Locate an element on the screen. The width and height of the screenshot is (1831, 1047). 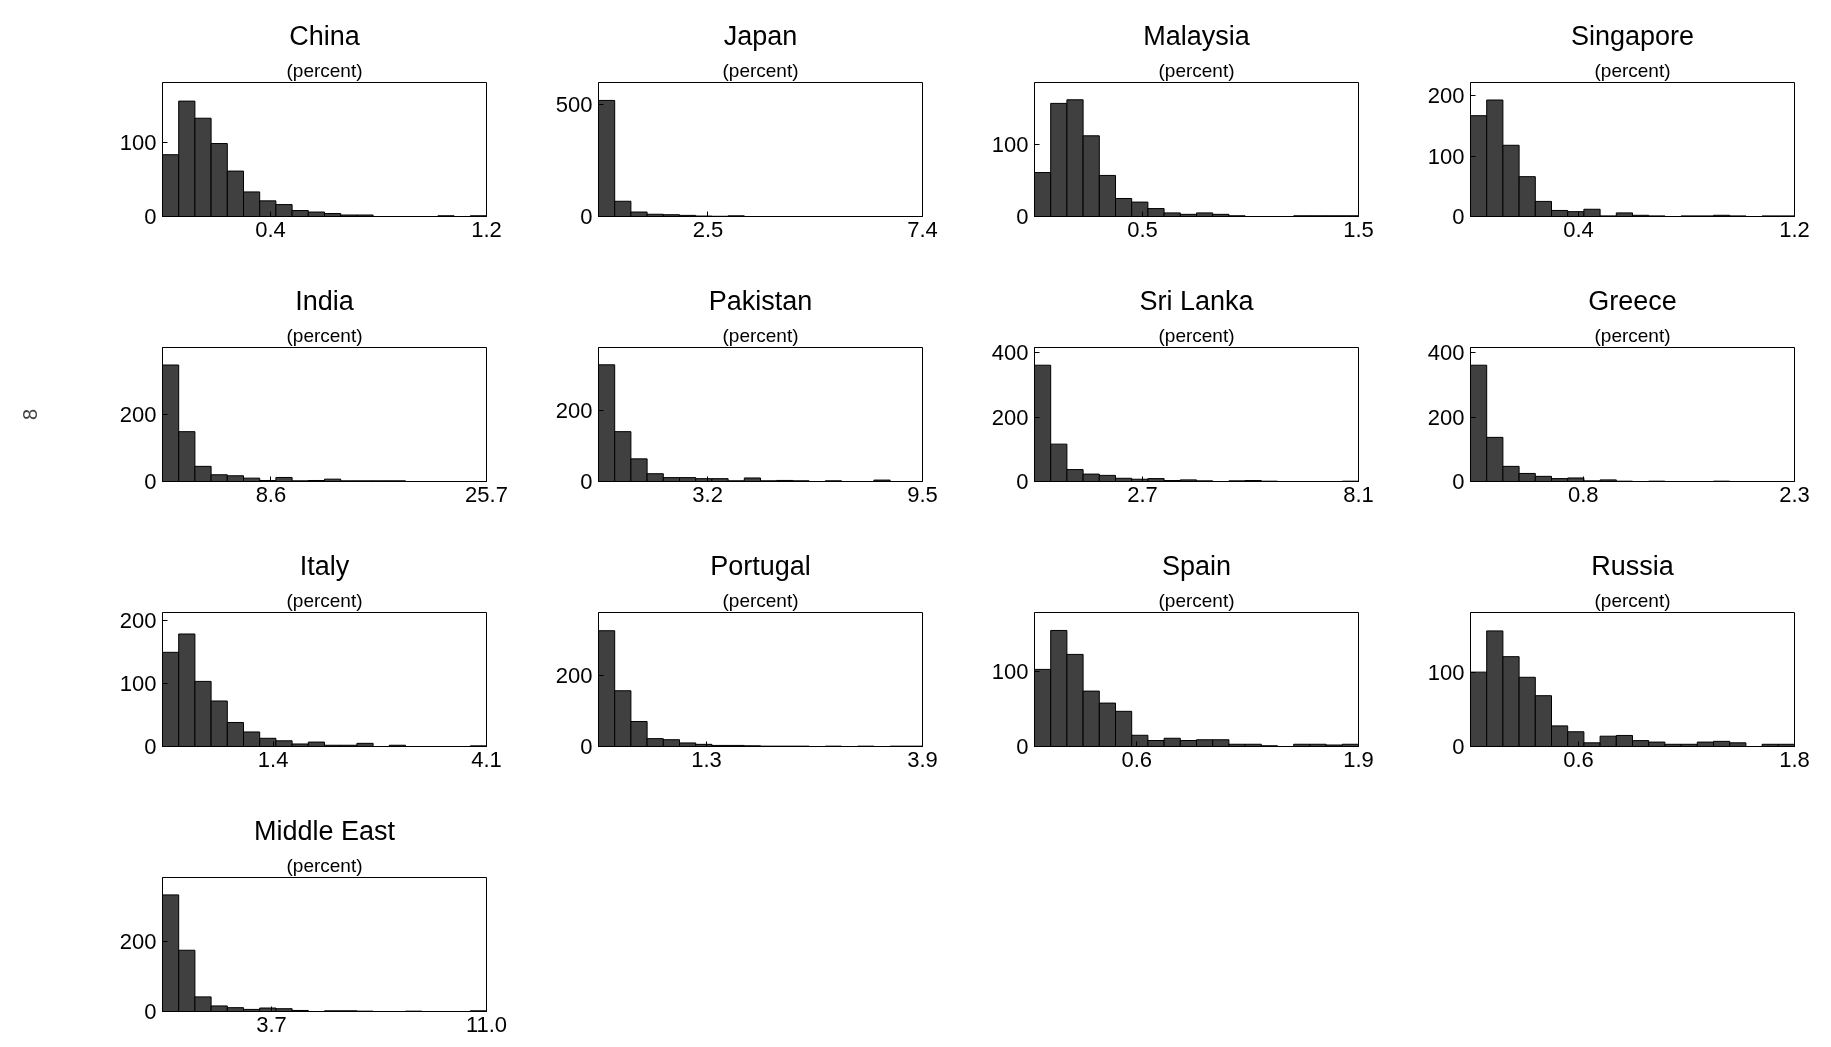
x-tick-label: 1.4 is located at coordinates (273, 759).